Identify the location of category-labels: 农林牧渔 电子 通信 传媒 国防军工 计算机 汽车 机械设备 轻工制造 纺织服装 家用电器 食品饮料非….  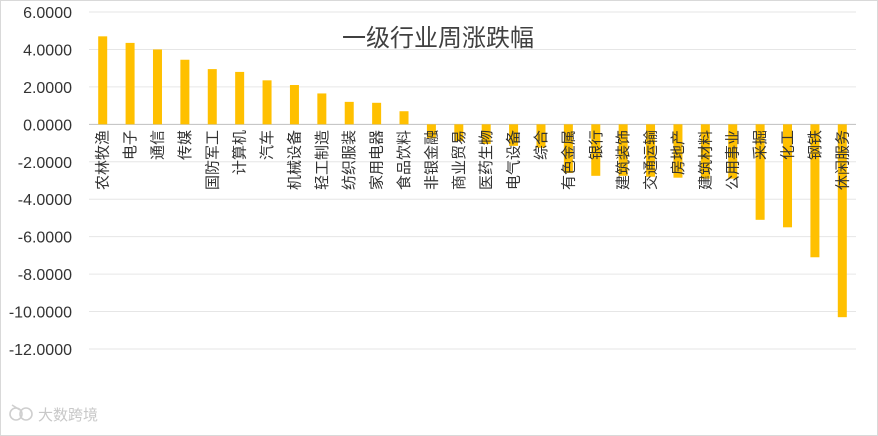
(473, 160).